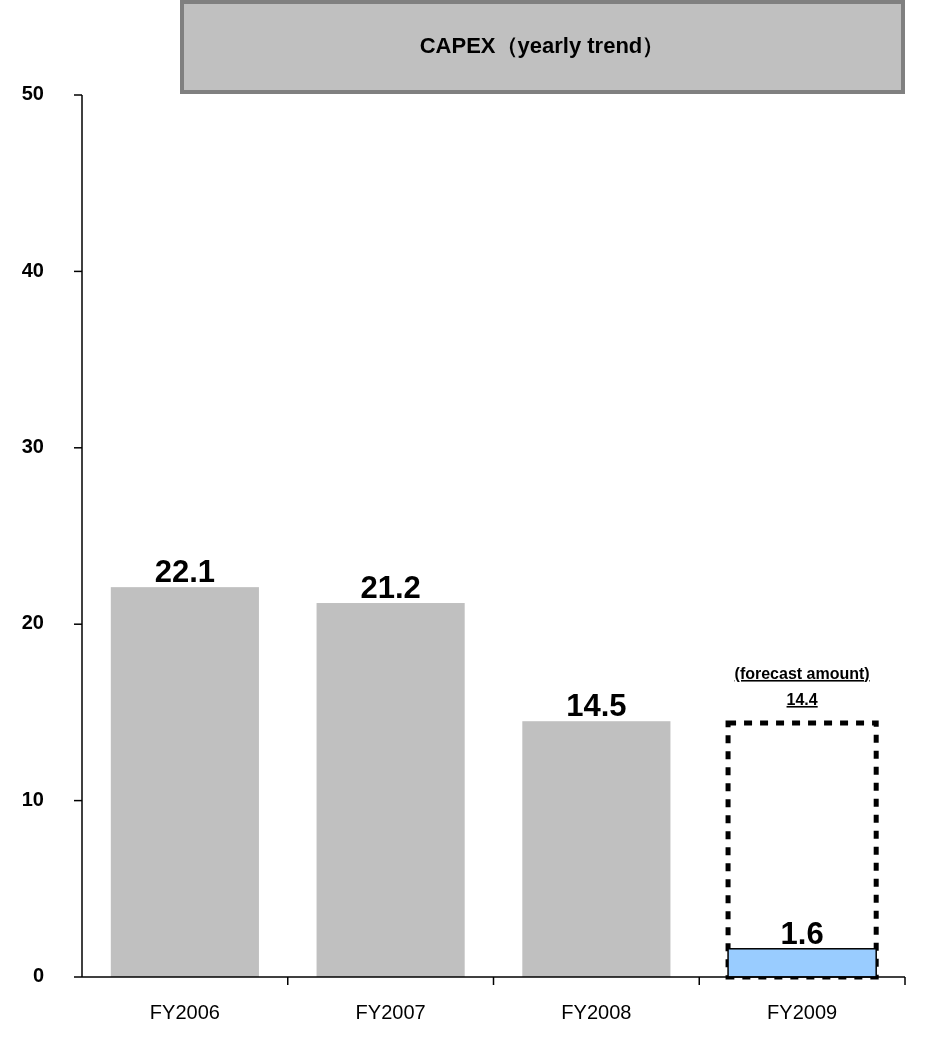 Image resolution: width=925 pixels, height=1037 pixels. I want to click on y-tick-label: 10, so click(32, 798).